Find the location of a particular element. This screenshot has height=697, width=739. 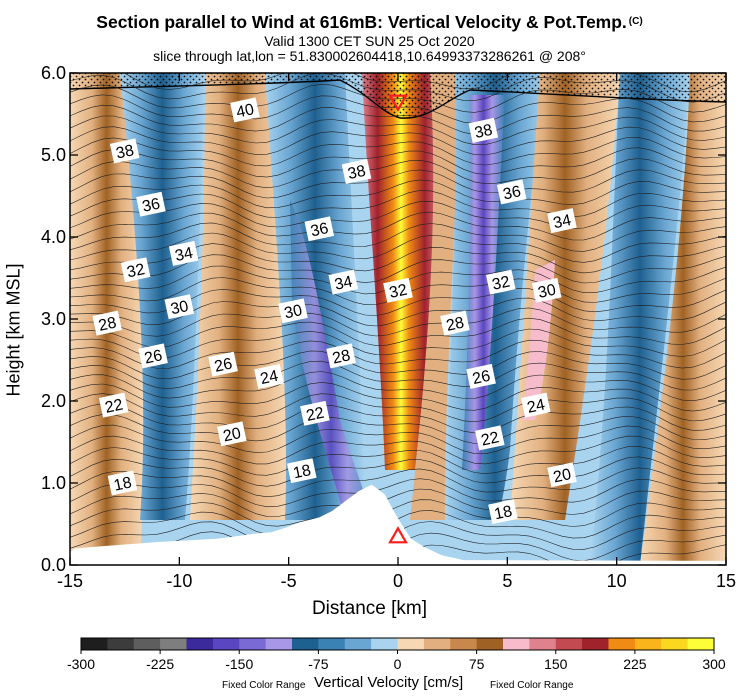

isentrope-label-text: 22 is located at coordinates (114, 406).